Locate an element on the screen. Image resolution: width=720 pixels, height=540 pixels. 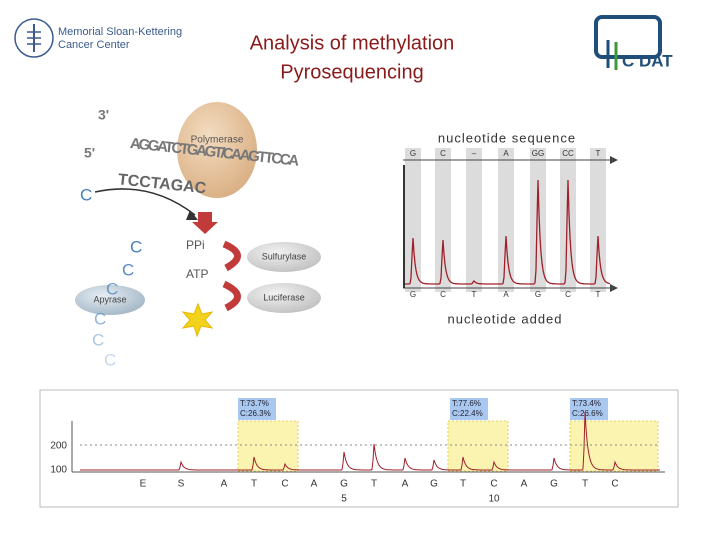
label: 3' is located at coordinates (103, 115).